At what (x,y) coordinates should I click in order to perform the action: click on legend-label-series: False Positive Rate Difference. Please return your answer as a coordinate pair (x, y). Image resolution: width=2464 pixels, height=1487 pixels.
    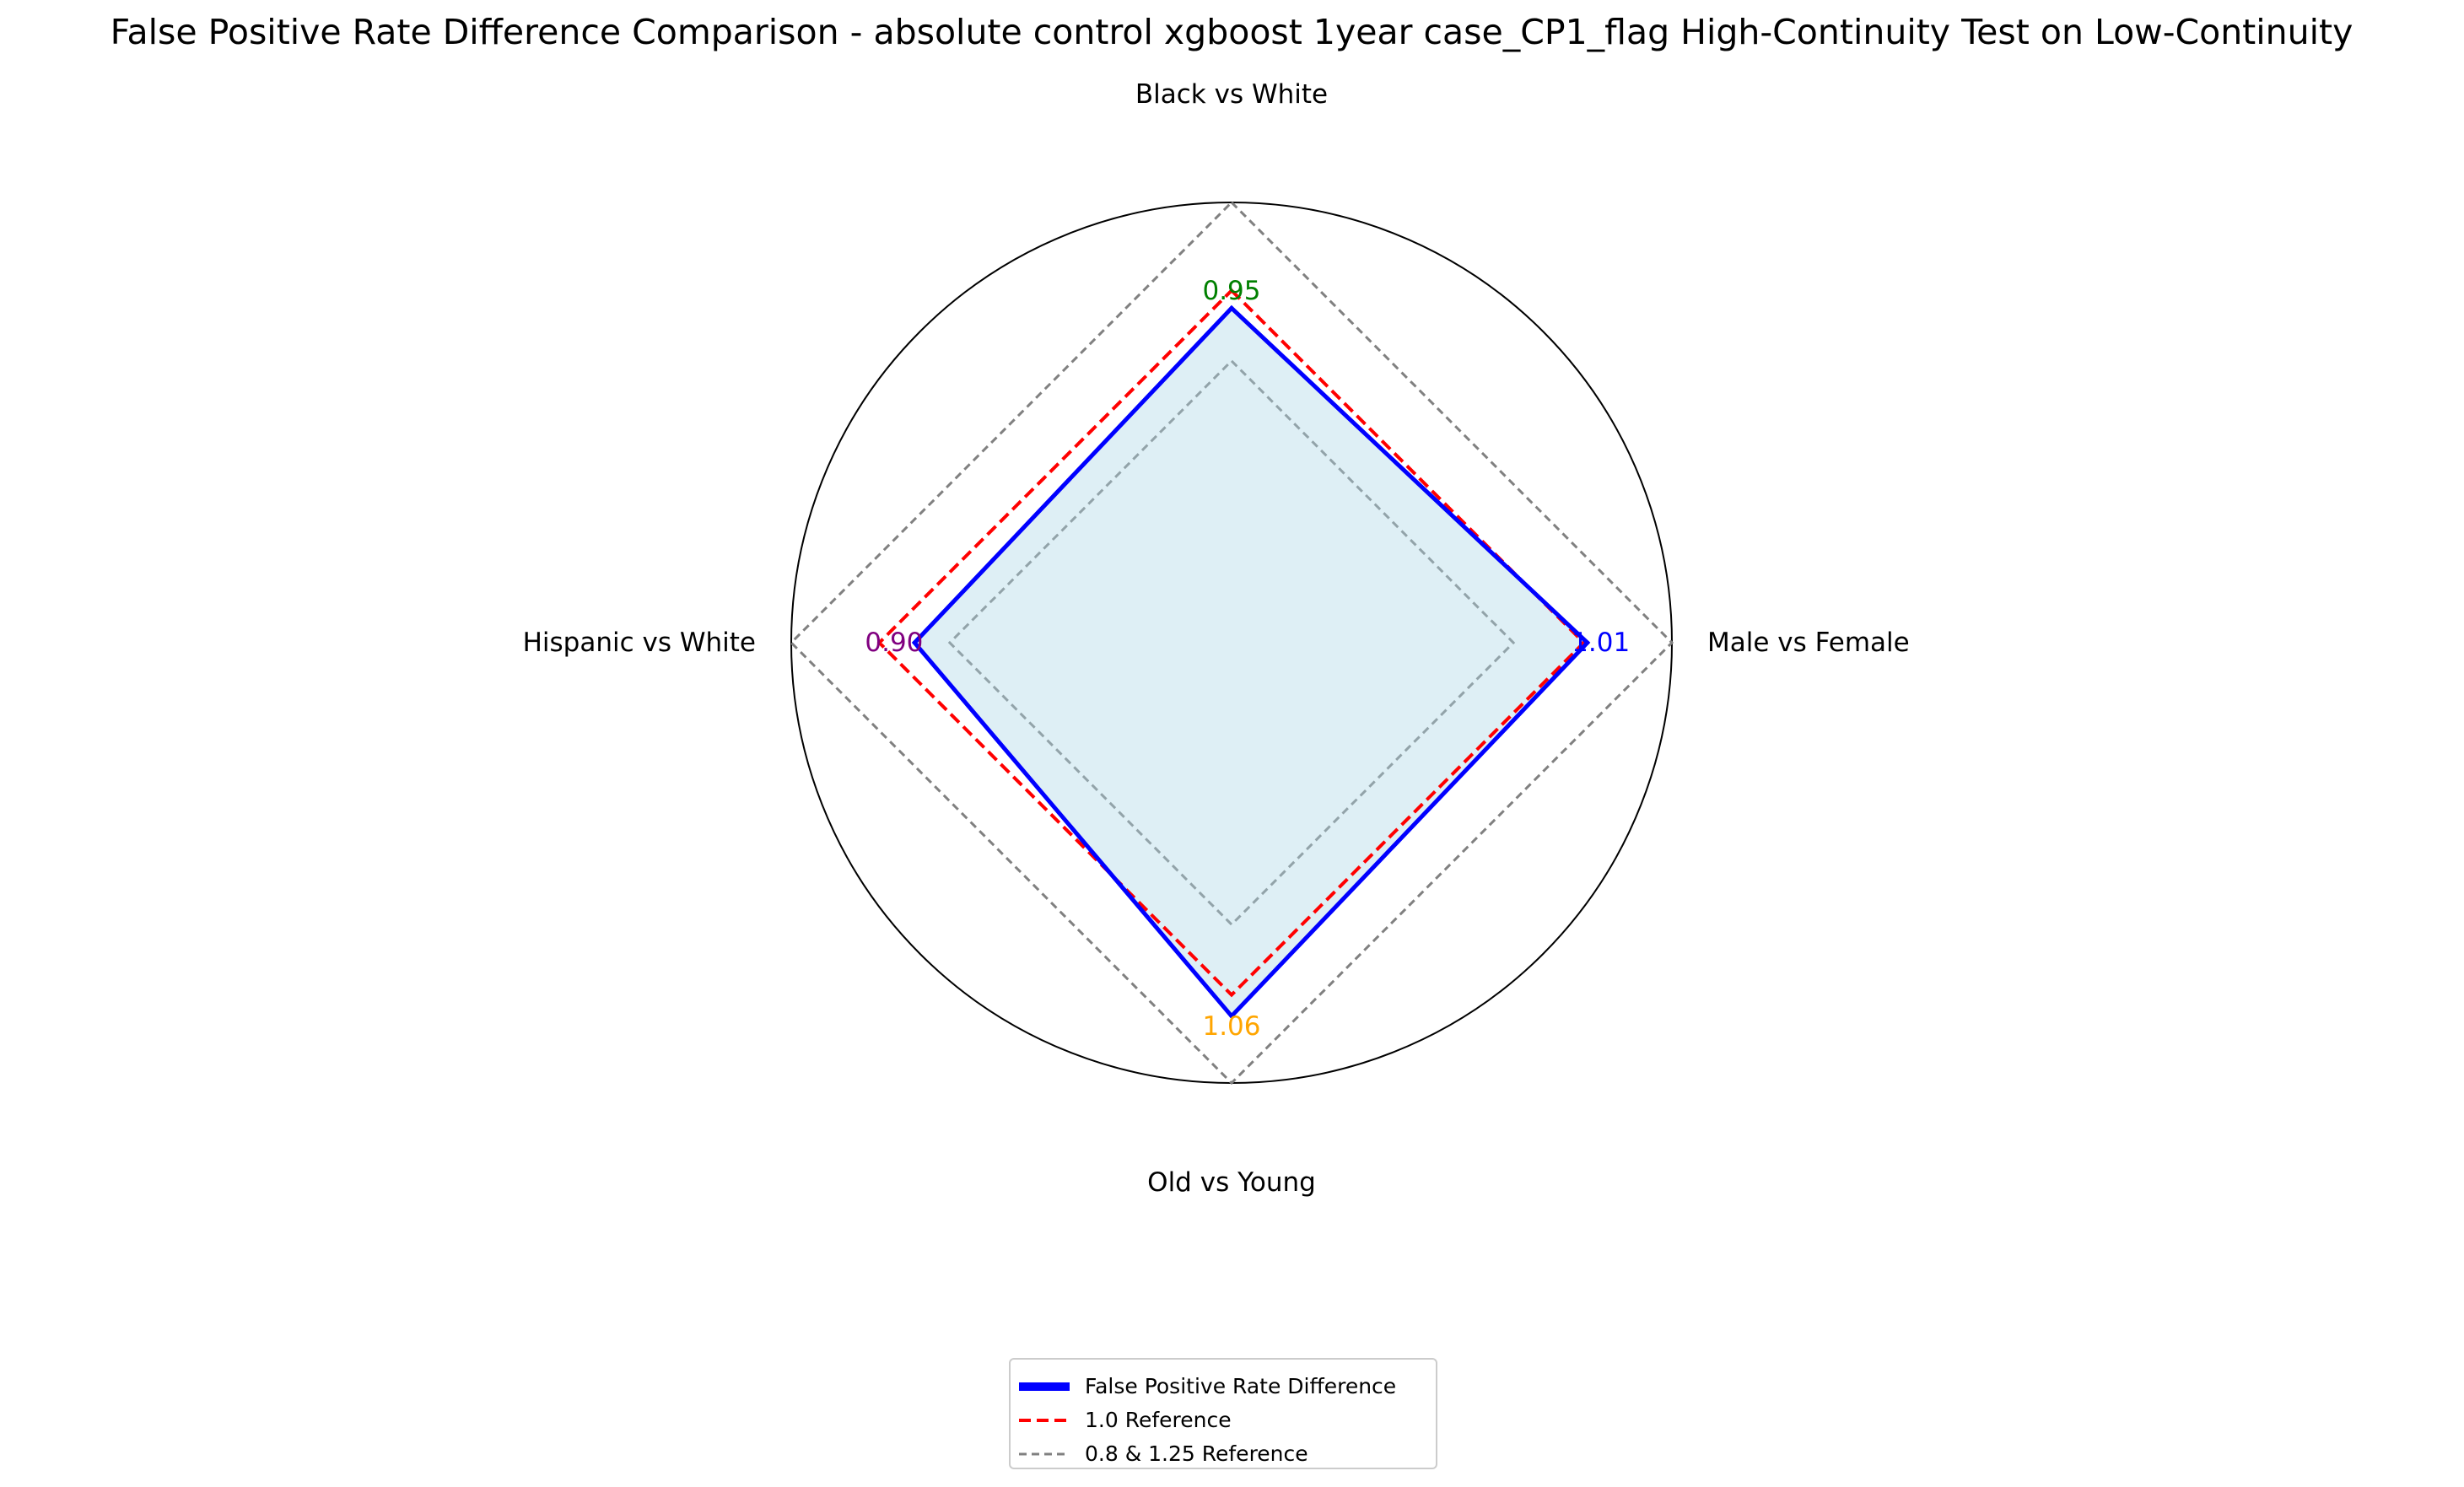
    Looking at the image, I should click on (1241, 1386).